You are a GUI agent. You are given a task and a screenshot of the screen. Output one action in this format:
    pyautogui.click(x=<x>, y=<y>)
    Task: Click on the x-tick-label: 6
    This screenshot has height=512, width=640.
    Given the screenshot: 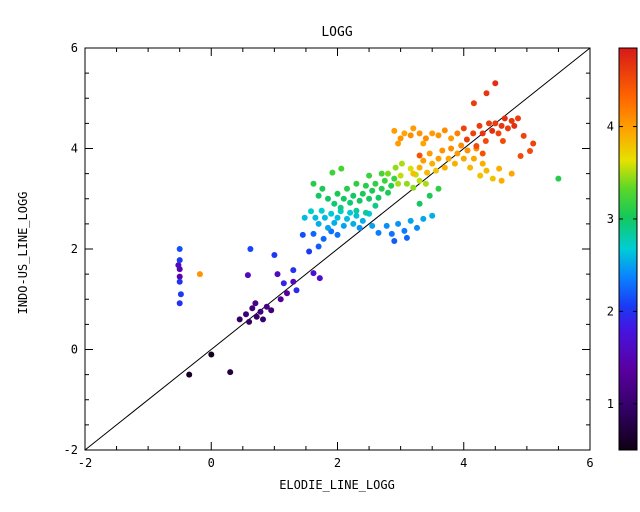 What is the action you would take?
    pyautogui.click(x=589, y=463)
    